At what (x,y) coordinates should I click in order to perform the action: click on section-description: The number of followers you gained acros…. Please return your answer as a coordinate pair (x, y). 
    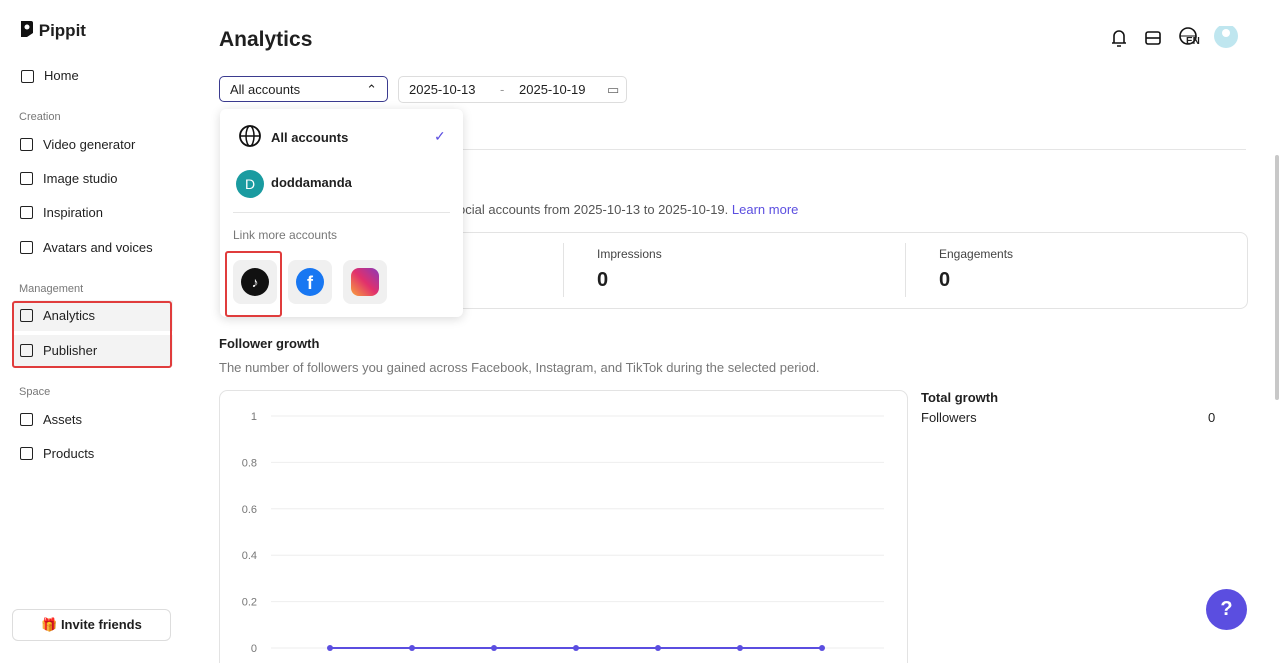
    Looking at the image, I should click on (519, 367).